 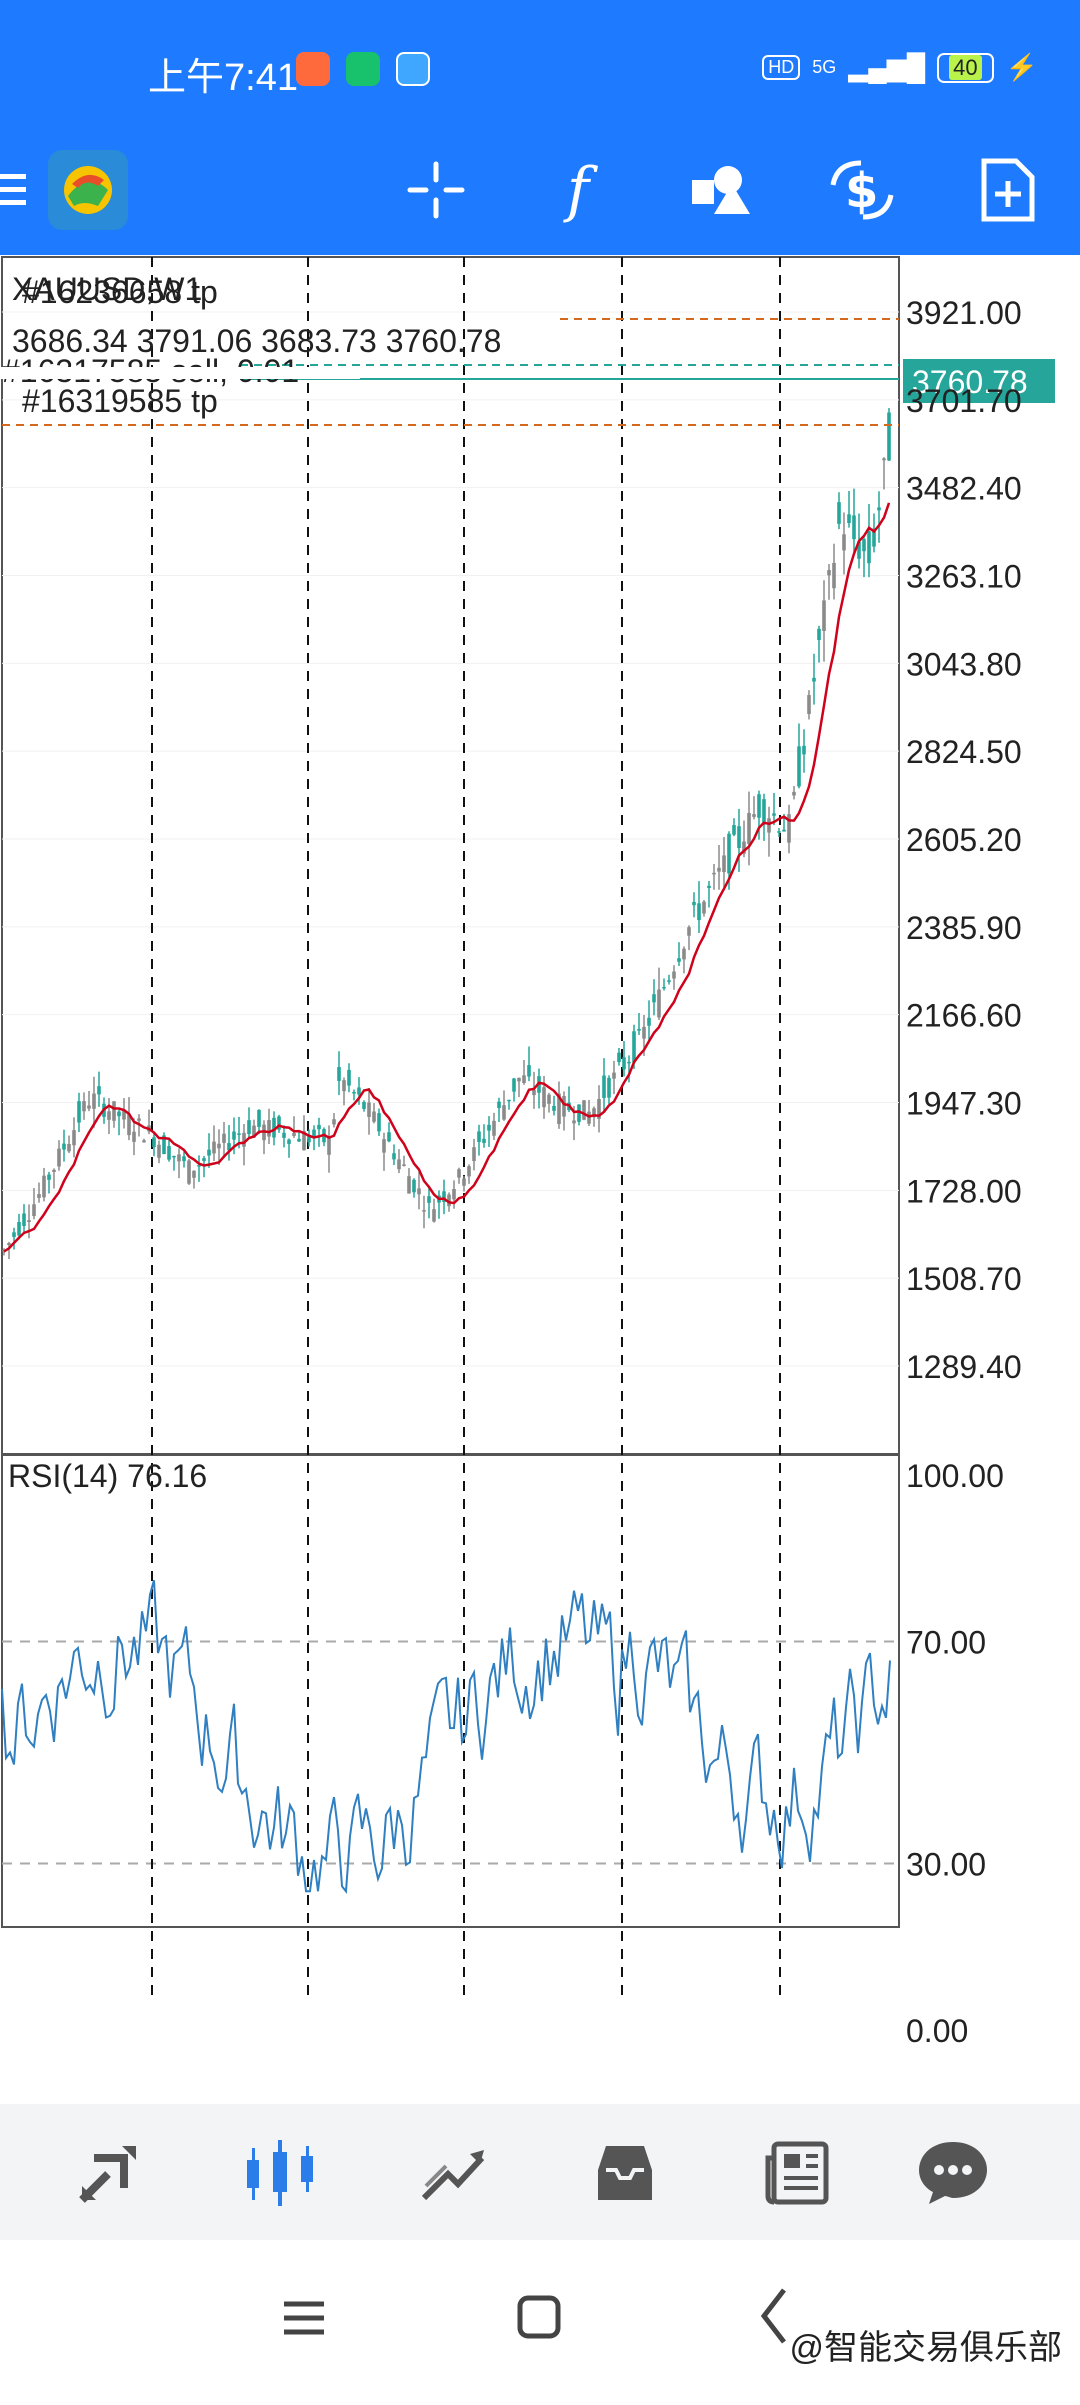 I want to click on price-tick-label: 3043.80, so click(x=964, y=664).